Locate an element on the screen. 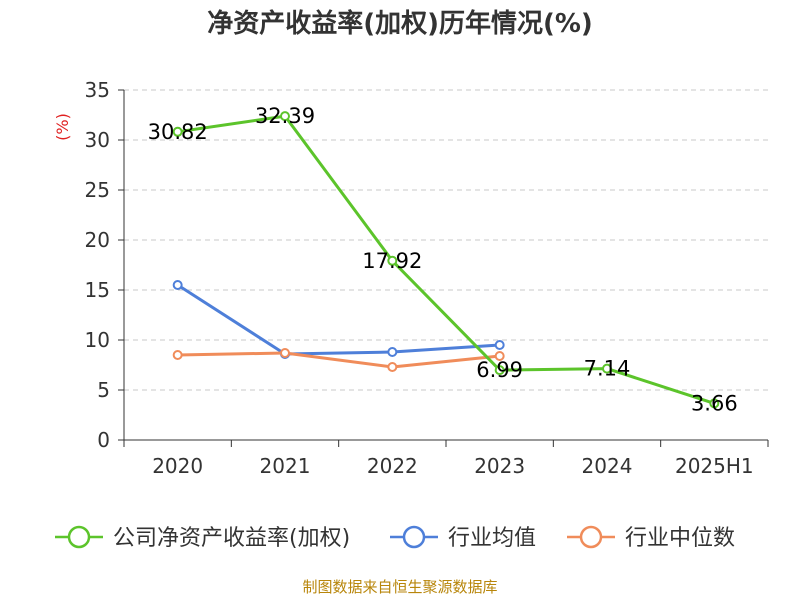 The height and width of the screenshot is (600, 800). legend-label-1: 行业均值 is located at coordinates (492, 538).